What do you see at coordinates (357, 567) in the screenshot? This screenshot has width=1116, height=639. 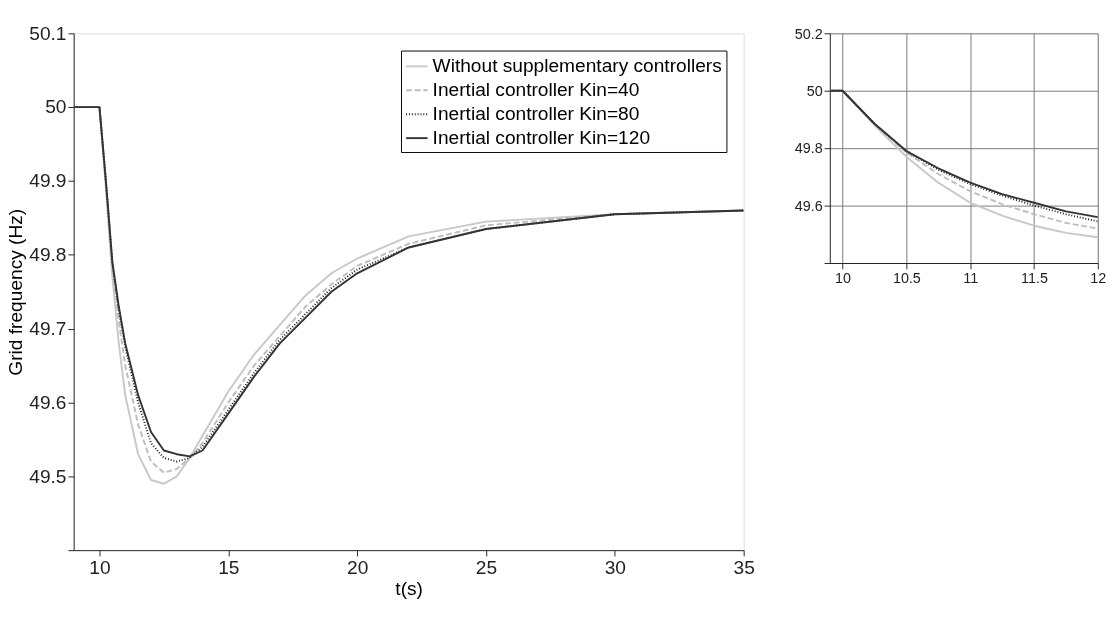 I see `x-tick-label: 20` at bounding box center [357, 567].